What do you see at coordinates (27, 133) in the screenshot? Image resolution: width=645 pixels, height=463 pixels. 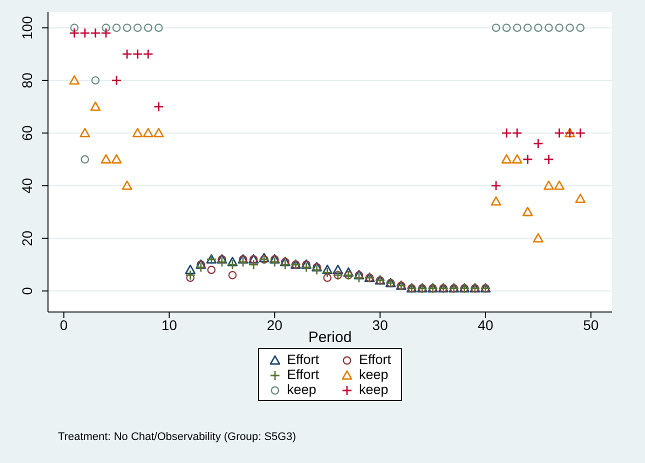 I see `y-tick-label: 60` at bounding box center [27, 133].